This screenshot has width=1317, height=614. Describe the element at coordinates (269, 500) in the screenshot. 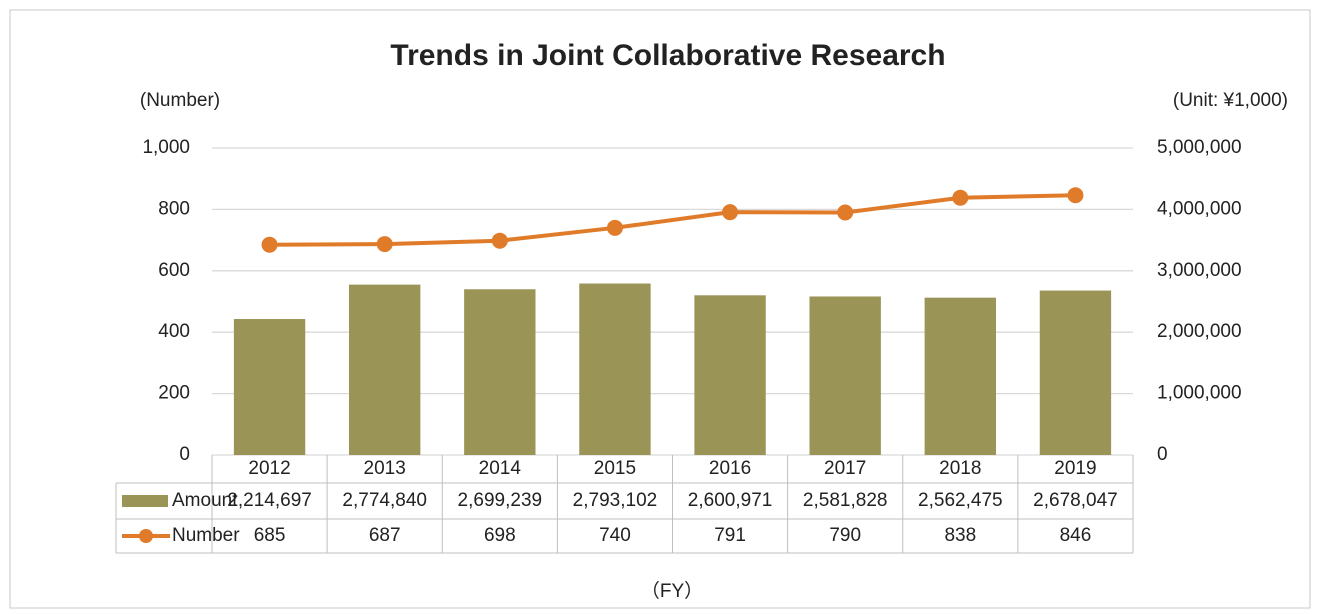

I see `table-value: 2,214,697` at that location.